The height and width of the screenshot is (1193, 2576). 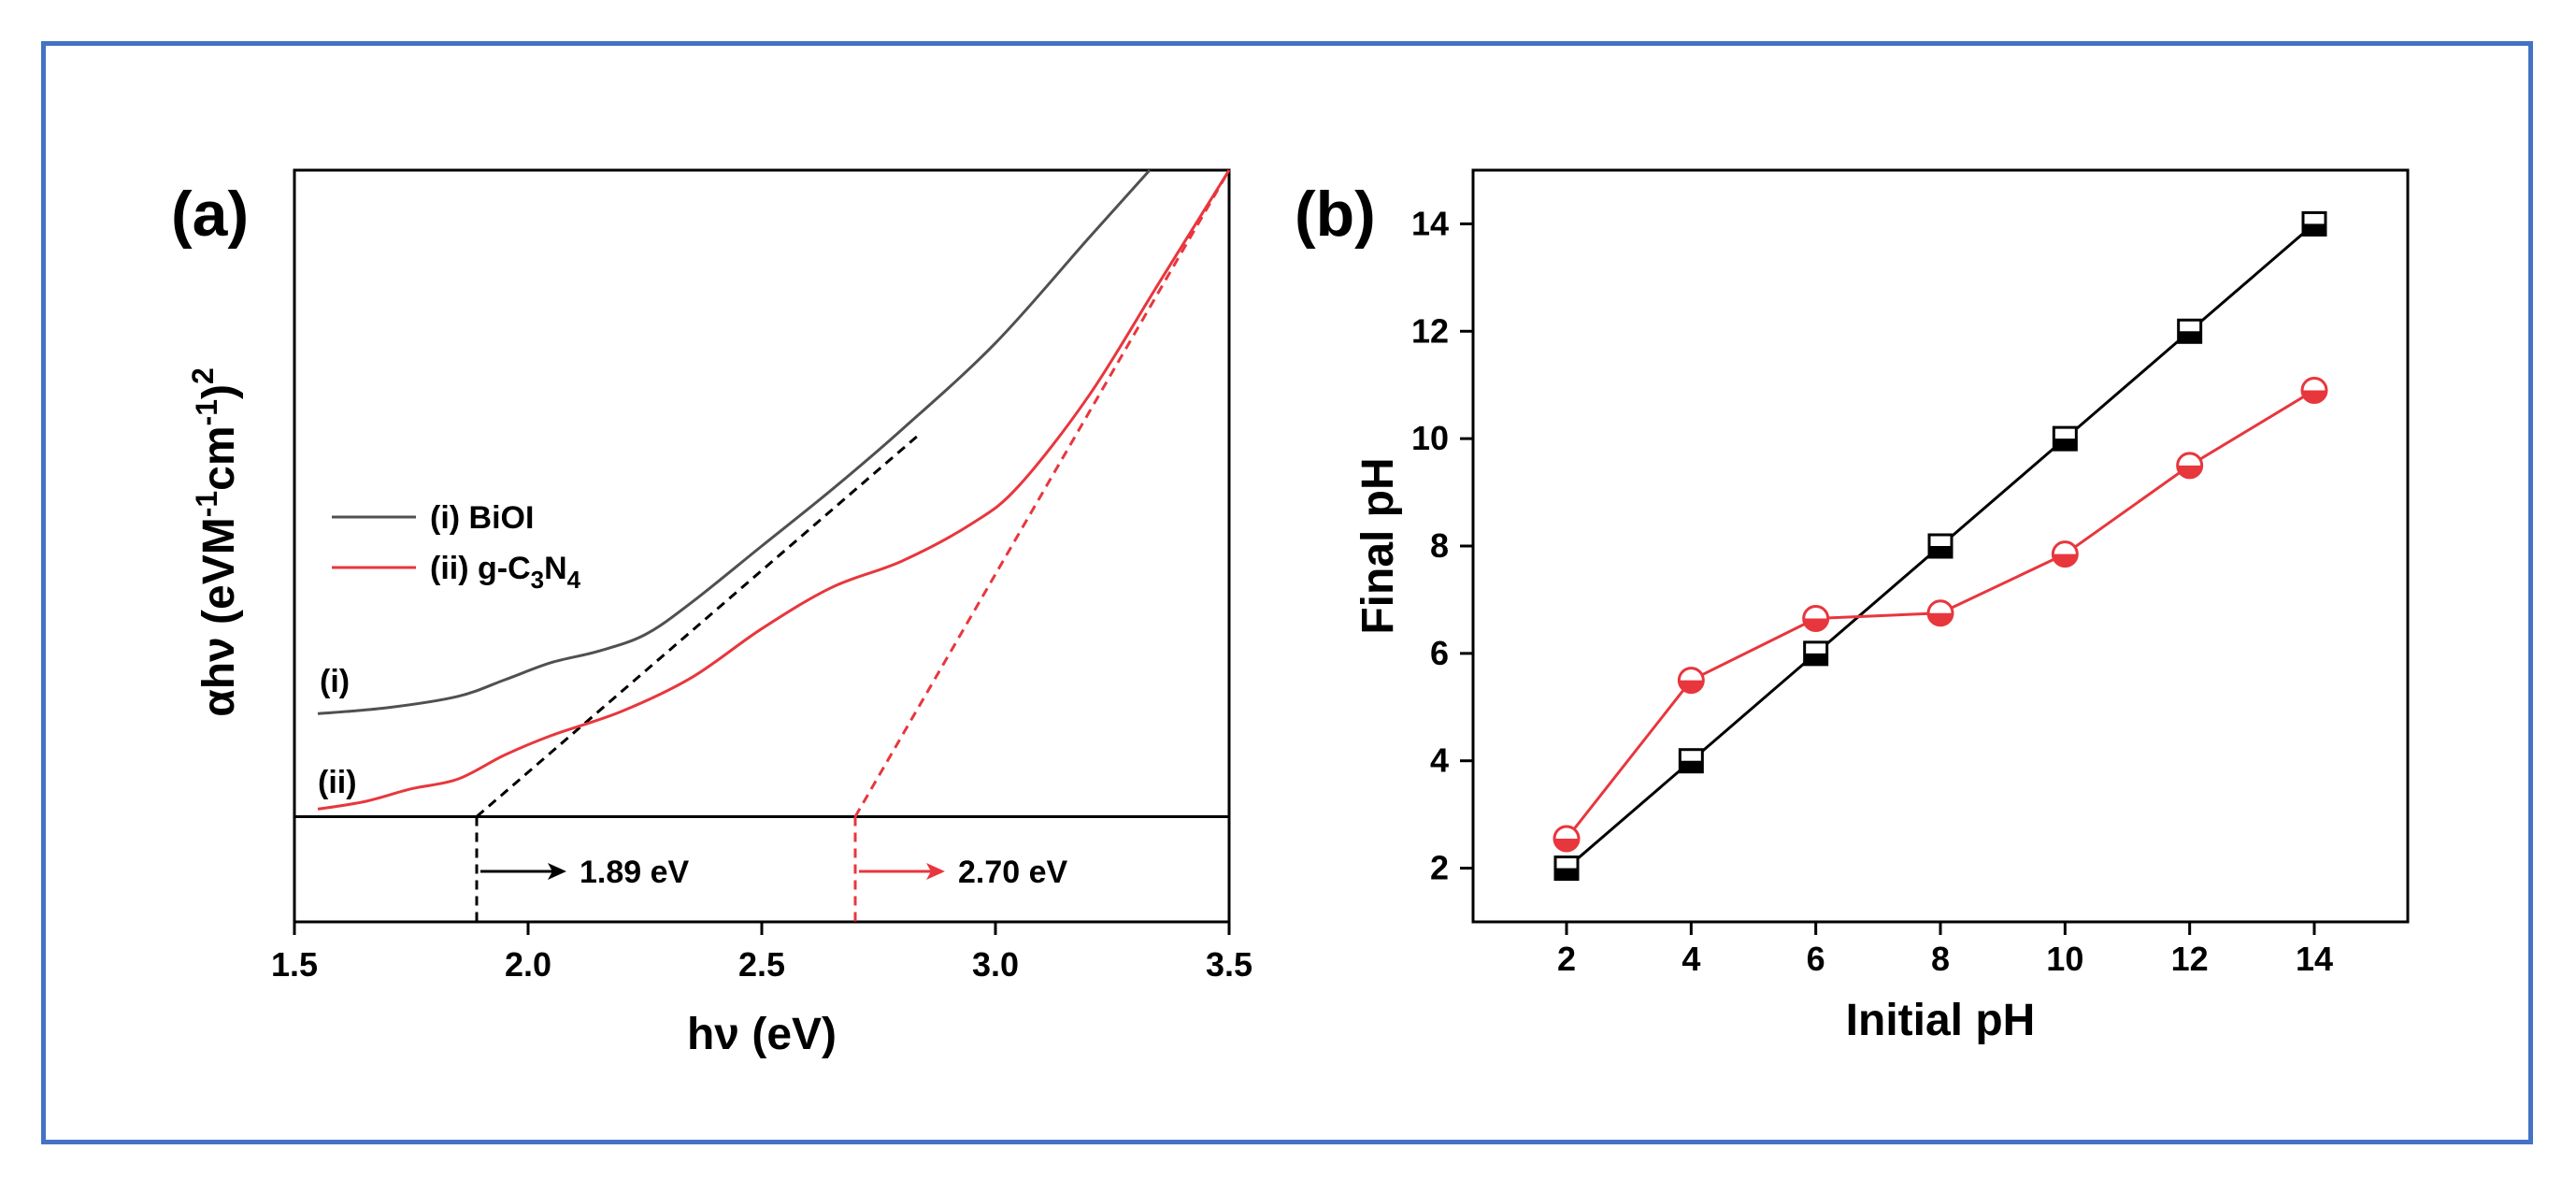 I want to click on panel-a-y-axis-label: αhν (eVM-1cm-1)2, so click(x=215, y=542).